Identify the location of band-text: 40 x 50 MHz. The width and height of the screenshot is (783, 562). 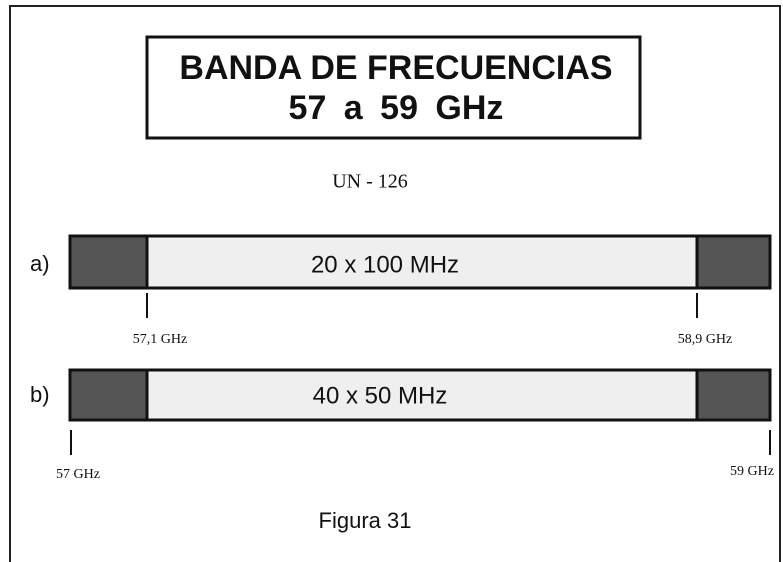
(380, 395).